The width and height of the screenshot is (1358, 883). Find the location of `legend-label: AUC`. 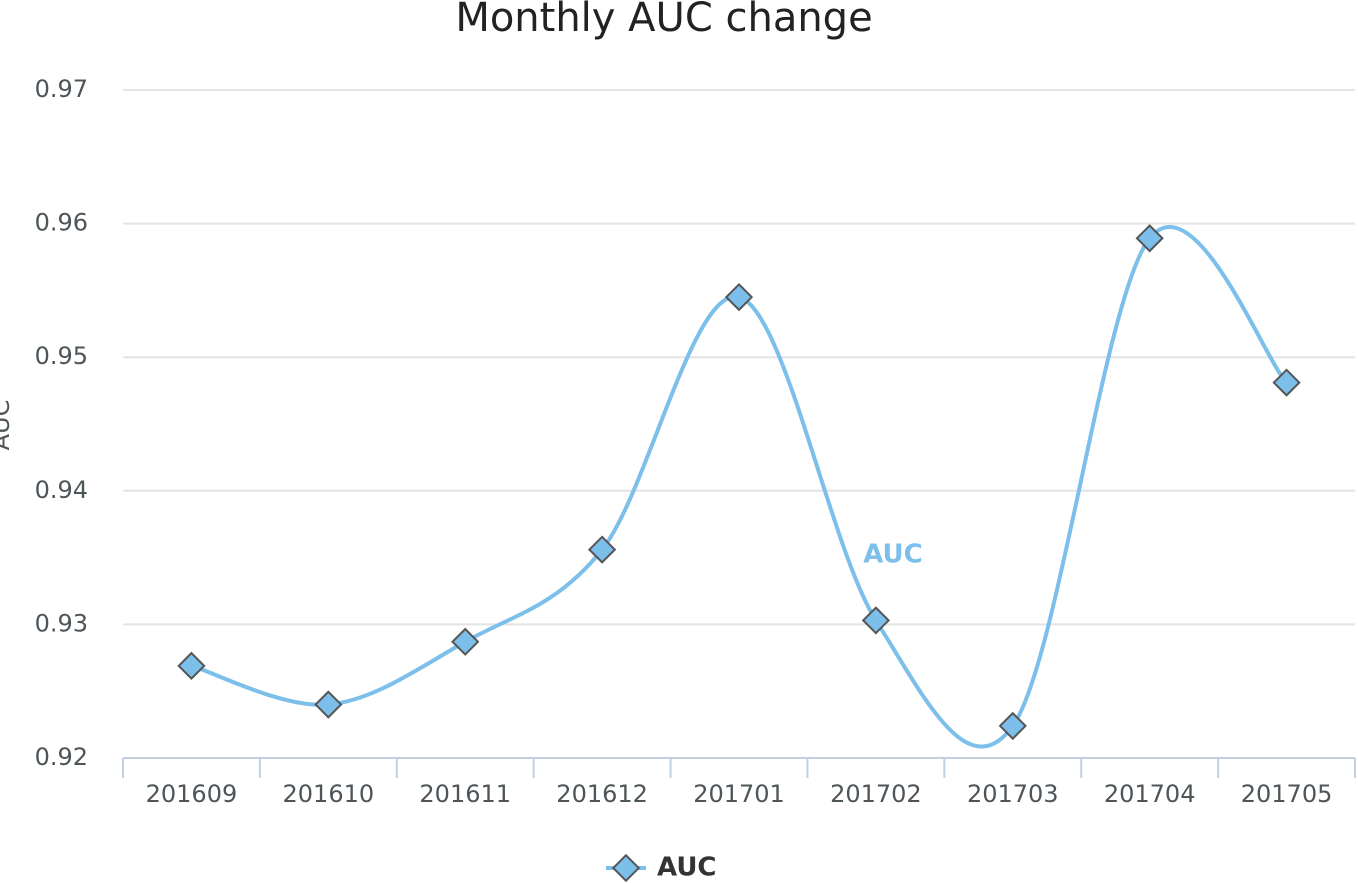

legend-label: AUC is located at coordinates (687, 868).